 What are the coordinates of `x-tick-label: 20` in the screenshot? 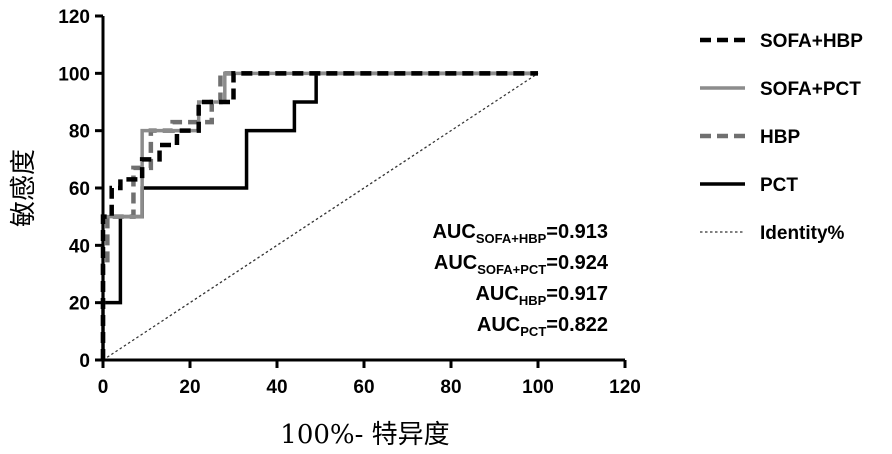 It's located at (189, 387).